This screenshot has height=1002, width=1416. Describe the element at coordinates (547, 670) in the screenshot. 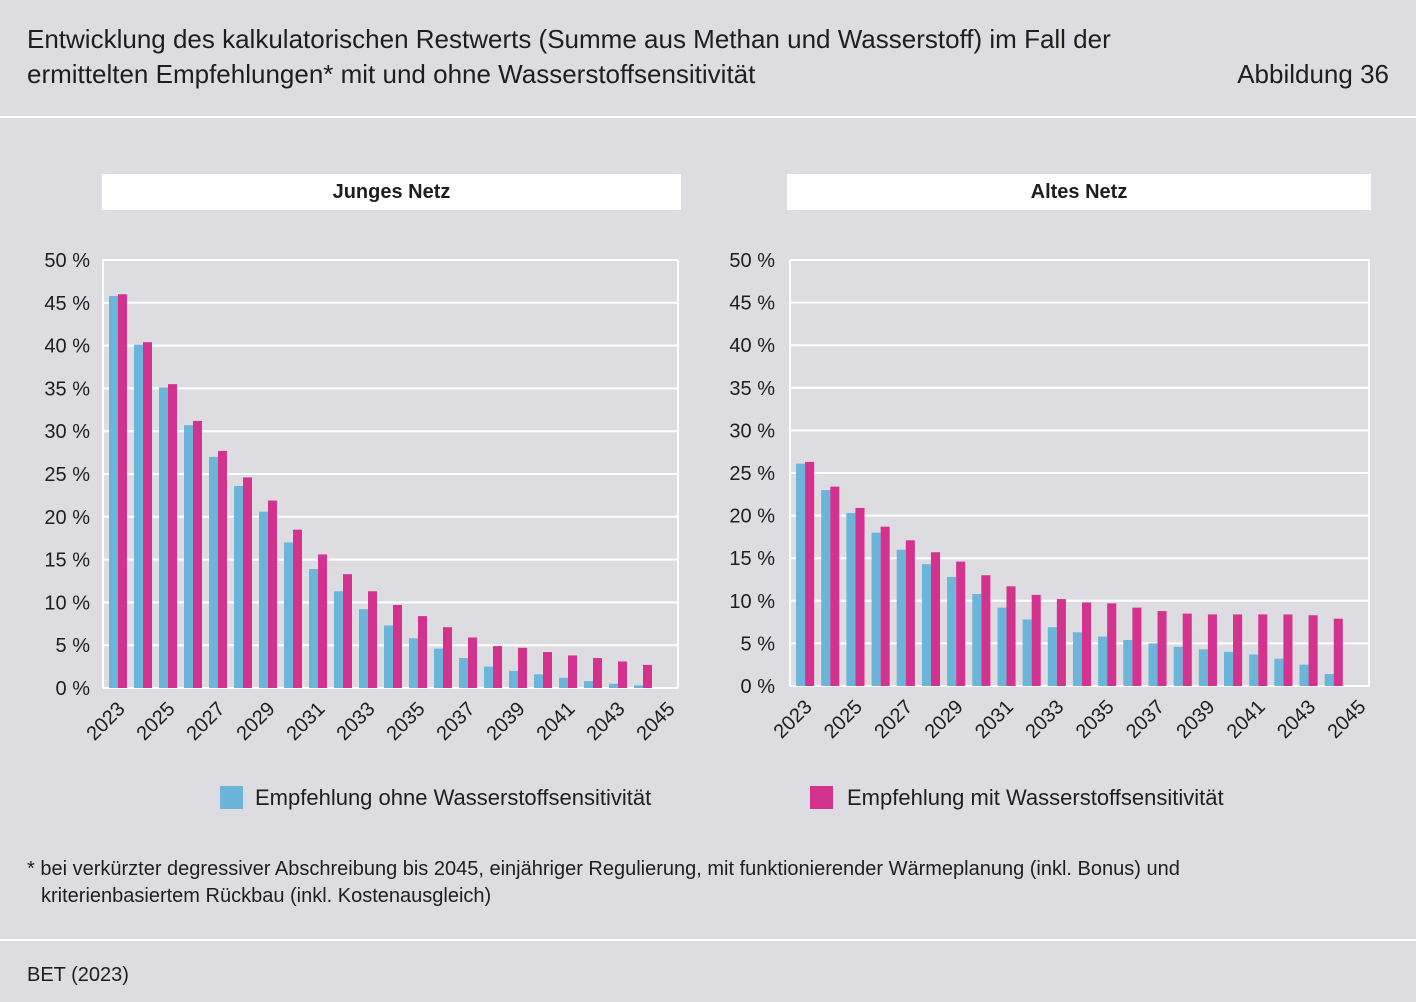

I see `bar-mit-2040` at that location.